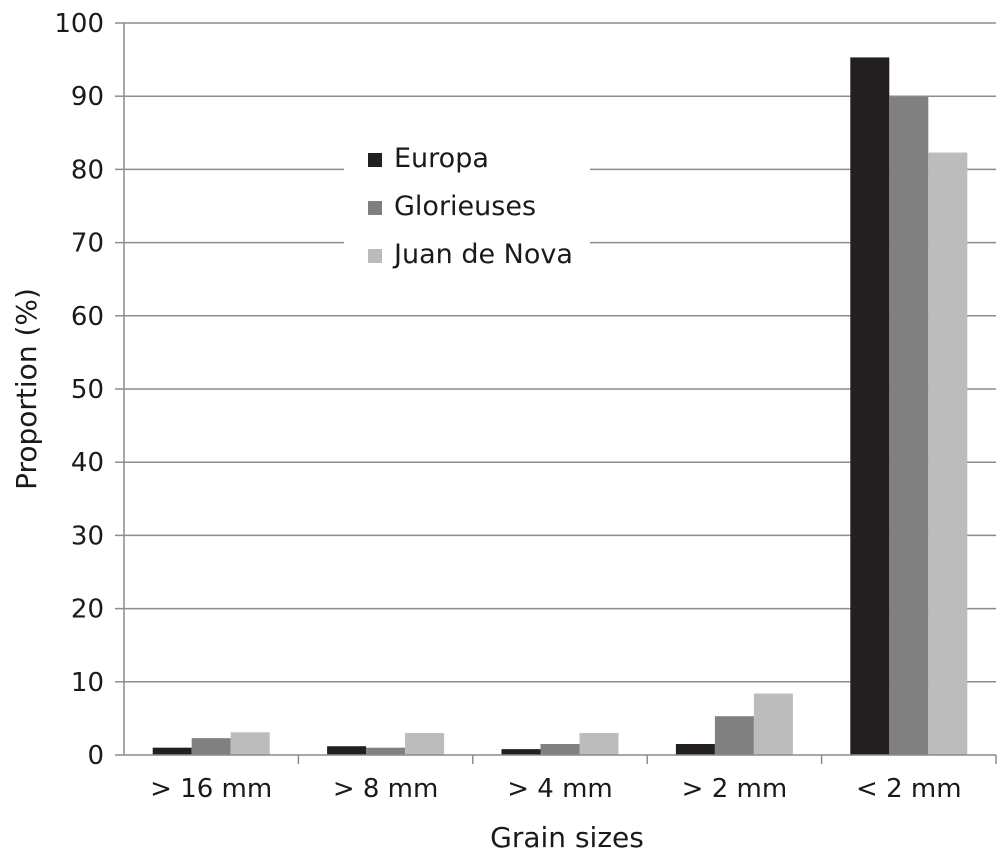 The width and height of the screenshot is (1002, 866). I want to click on x-tick-label: > 8 mm, so click(386, 789).